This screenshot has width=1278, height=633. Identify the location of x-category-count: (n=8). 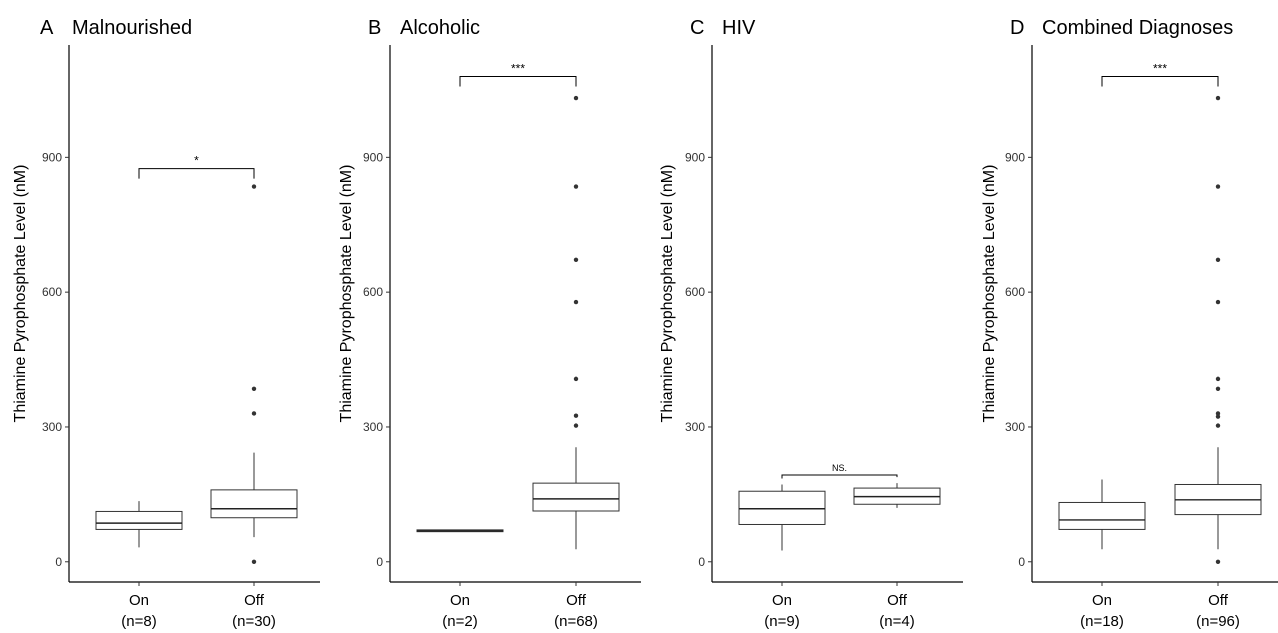
(138, 621).